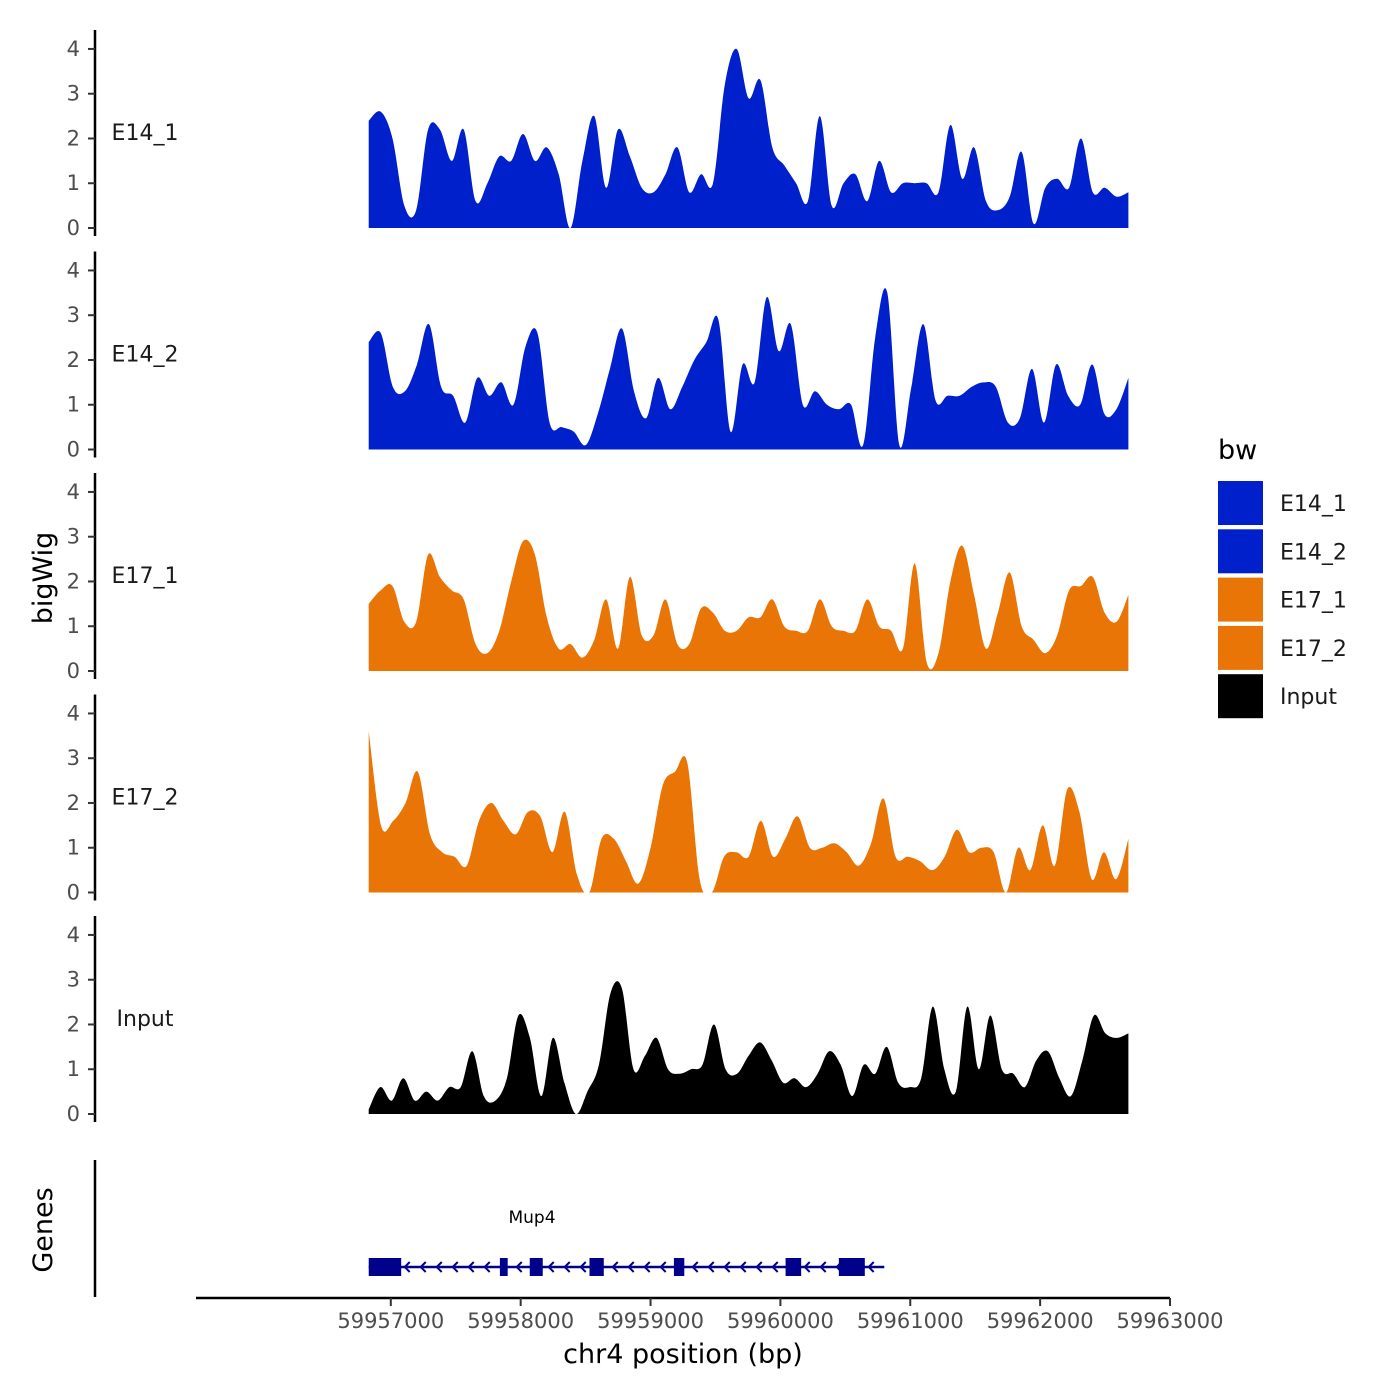 The height and width of the screenshot is (1400, 1400). I want to click on genes-panel: Mup4, so click(489, 1228).